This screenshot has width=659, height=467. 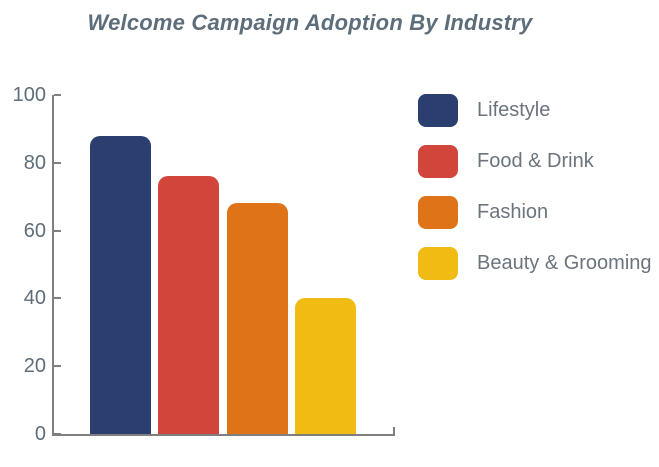 What do you see at coordinates (325, 366) in the screenshot?
I see `bar-beauty-grooming` at bounding box center [325, 366].